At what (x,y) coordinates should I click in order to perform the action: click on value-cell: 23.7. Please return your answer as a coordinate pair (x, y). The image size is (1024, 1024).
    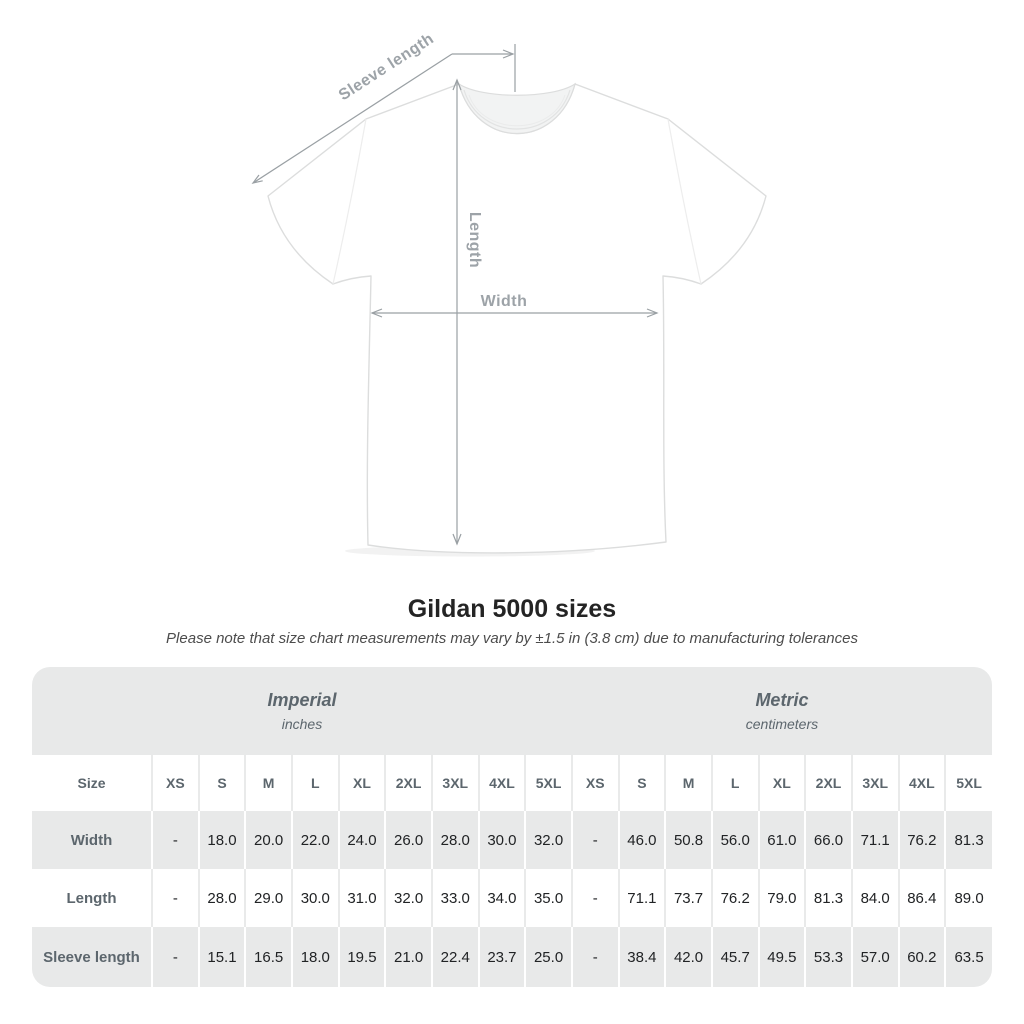
    Looking at the image, I should click on (501, 957).